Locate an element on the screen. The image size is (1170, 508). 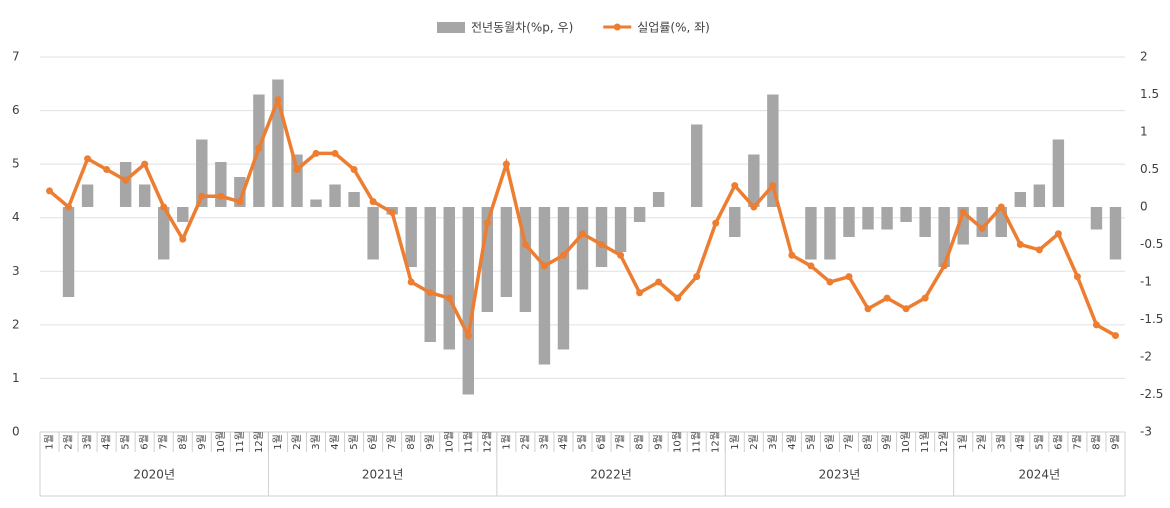
y2-tick-label: -3 is located at coordinates (1146, 432).